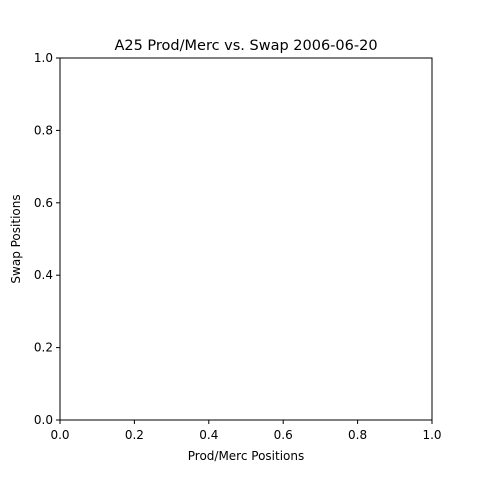 This screenshot has width=480, height=484. What do you see at coordinates (208, 435) in the screenshot?
I see `x-tick-label: 0.4` at bounding box center [208, 435].